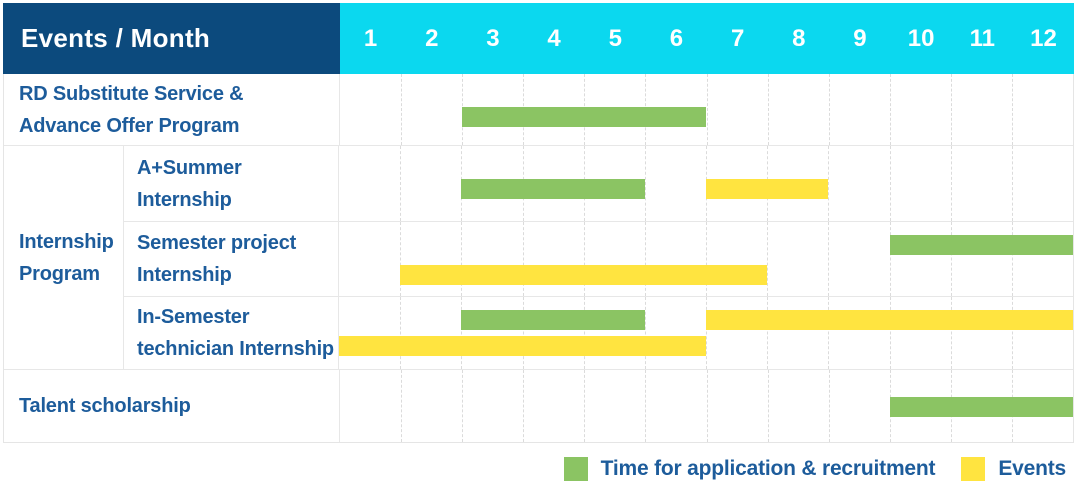 The height and width of the screenshot is (494, 1080). I want to click on legend: Time for application & recruitment Events, so click(814, 469).